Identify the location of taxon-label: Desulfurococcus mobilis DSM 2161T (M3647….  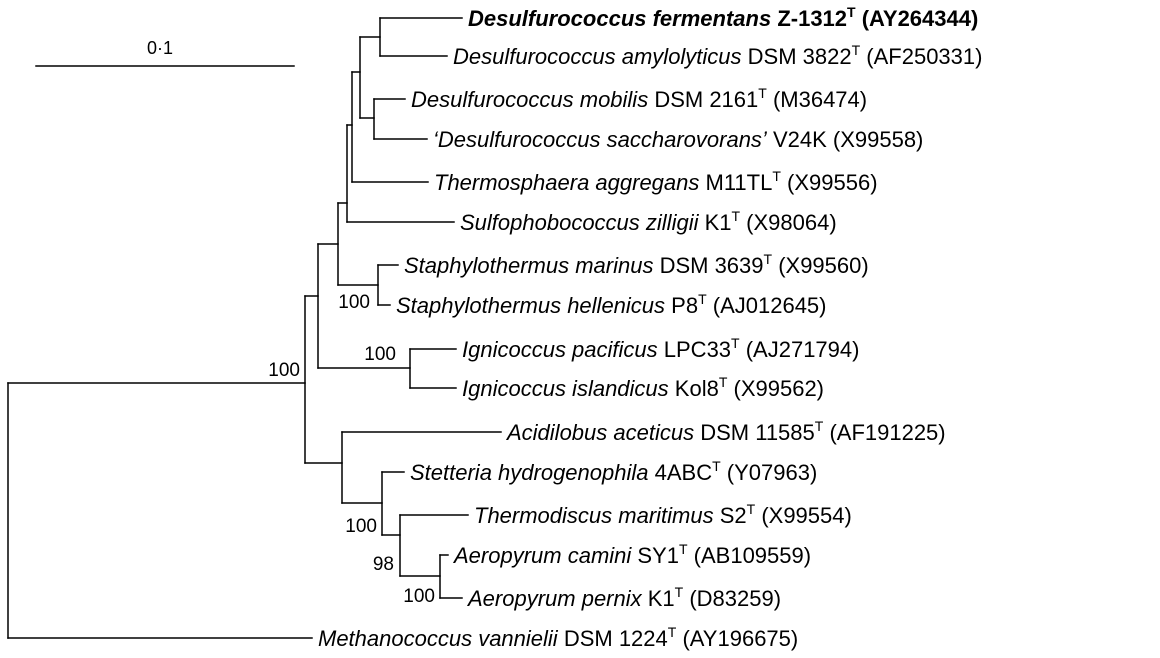
(639, 98).